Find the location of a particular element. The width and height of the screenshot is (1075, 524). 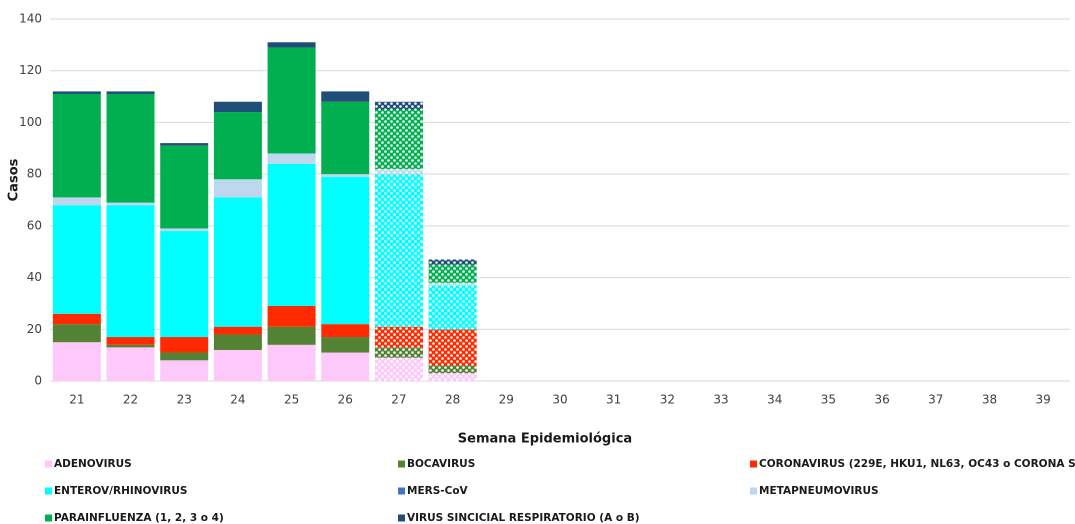

x-tick-label: 29 is located at coordinates (506, 400).